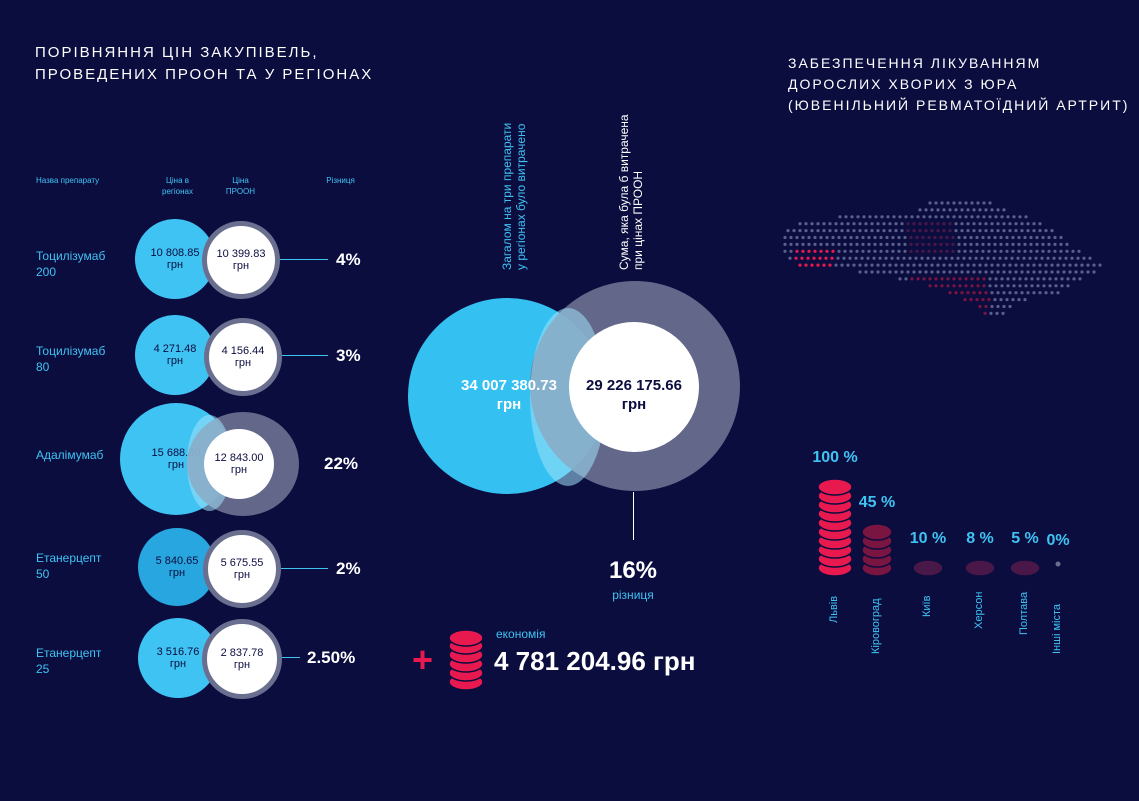  What do you see at coordinates (241, 254) in the screenshot?
I see `undp-price-row1: 10 399.83` at bounding box center [241, 254].